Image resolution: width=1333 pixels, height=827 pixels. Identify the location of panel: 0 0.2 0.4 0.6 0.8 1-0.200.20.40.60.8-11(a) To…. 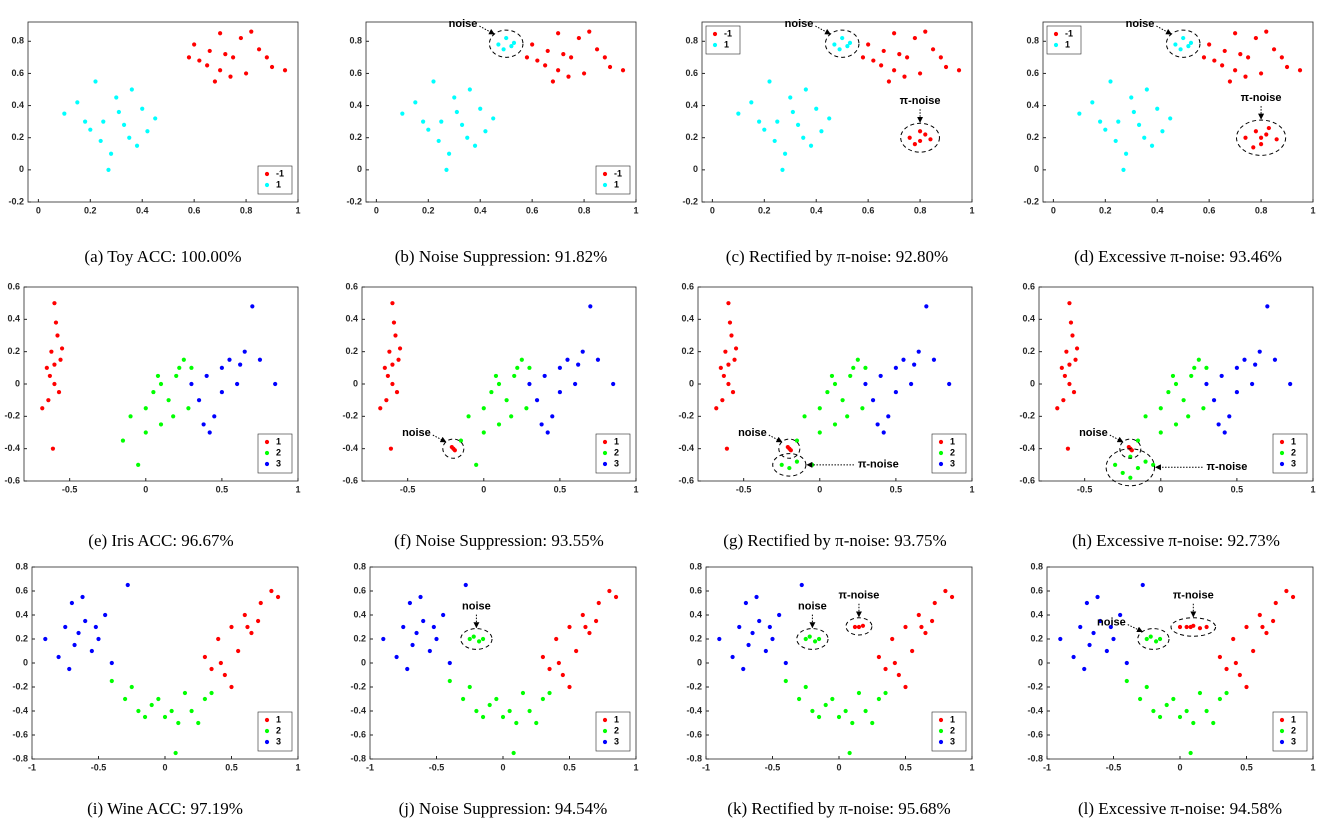
(154, 143).